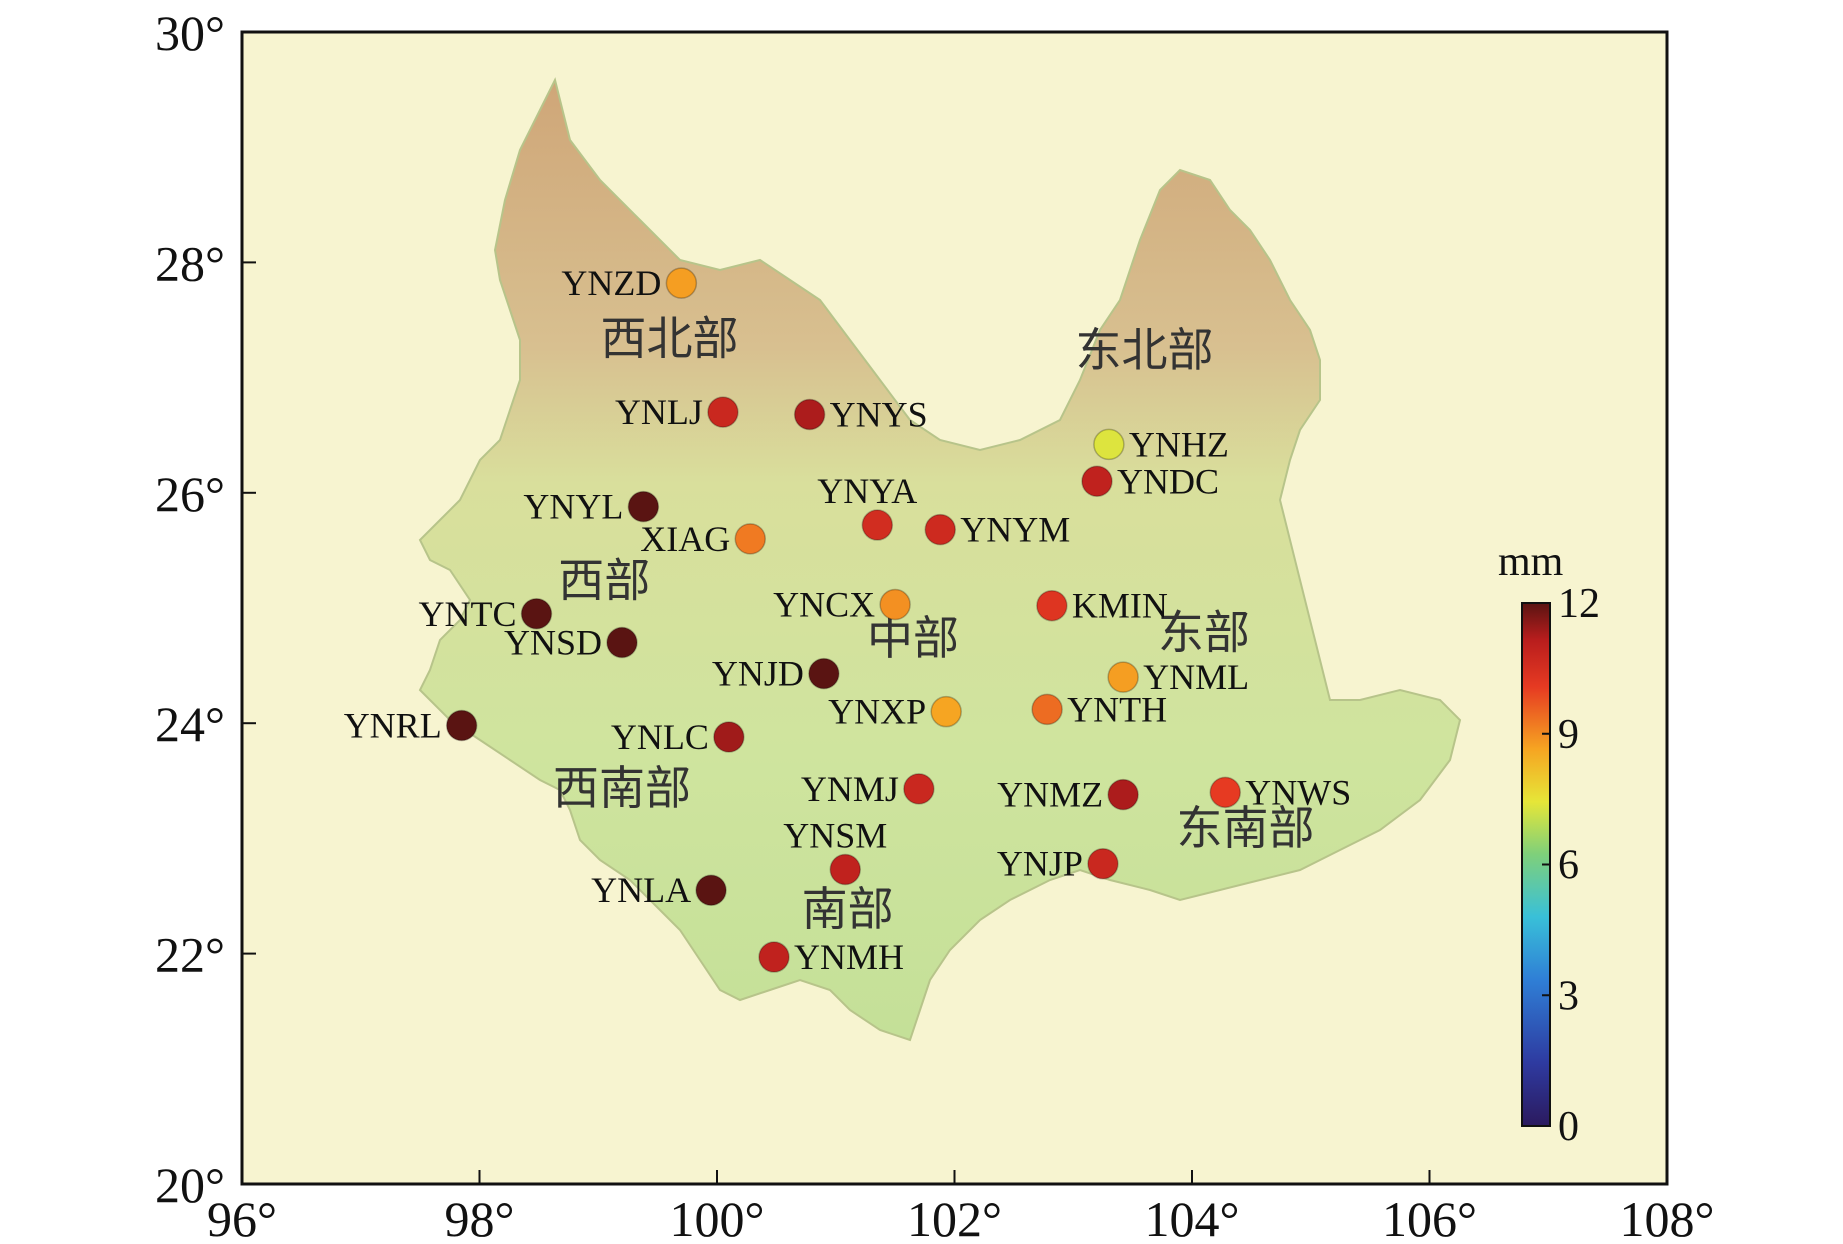  Describe the element at coordinates (659, 412) in the screenshot. I see `station-label: YNLJ` at that location.